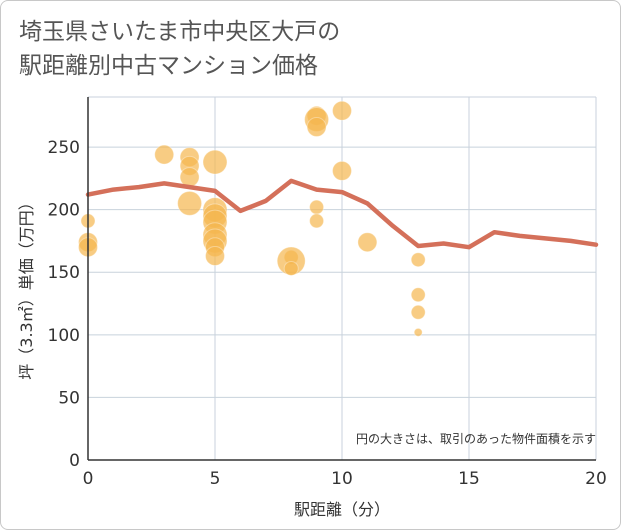  Describe the element at coordinates (179, 49) in the screenshot. I see `chart-title: 埼玉県さいたま市中央区大戸の 駅距離別中古マンション価格` at that location.